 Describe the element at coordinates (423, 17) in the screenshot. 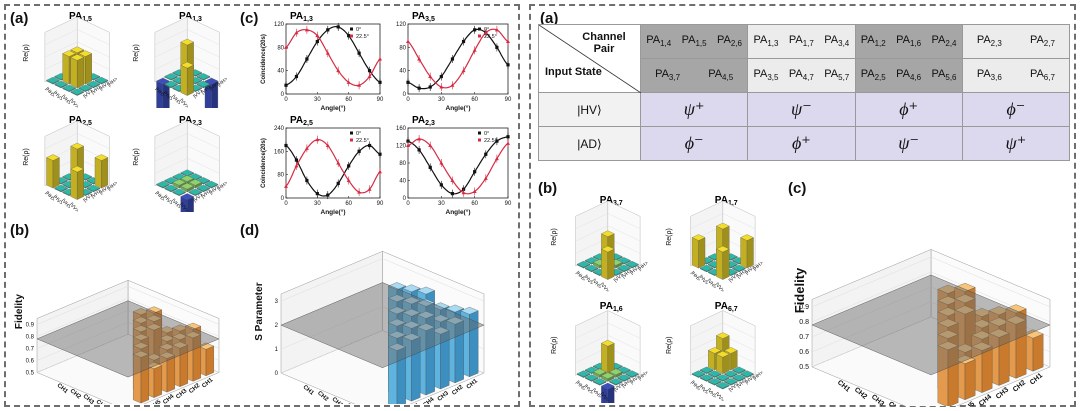

I see `chart-title: PA3,5` at that location.